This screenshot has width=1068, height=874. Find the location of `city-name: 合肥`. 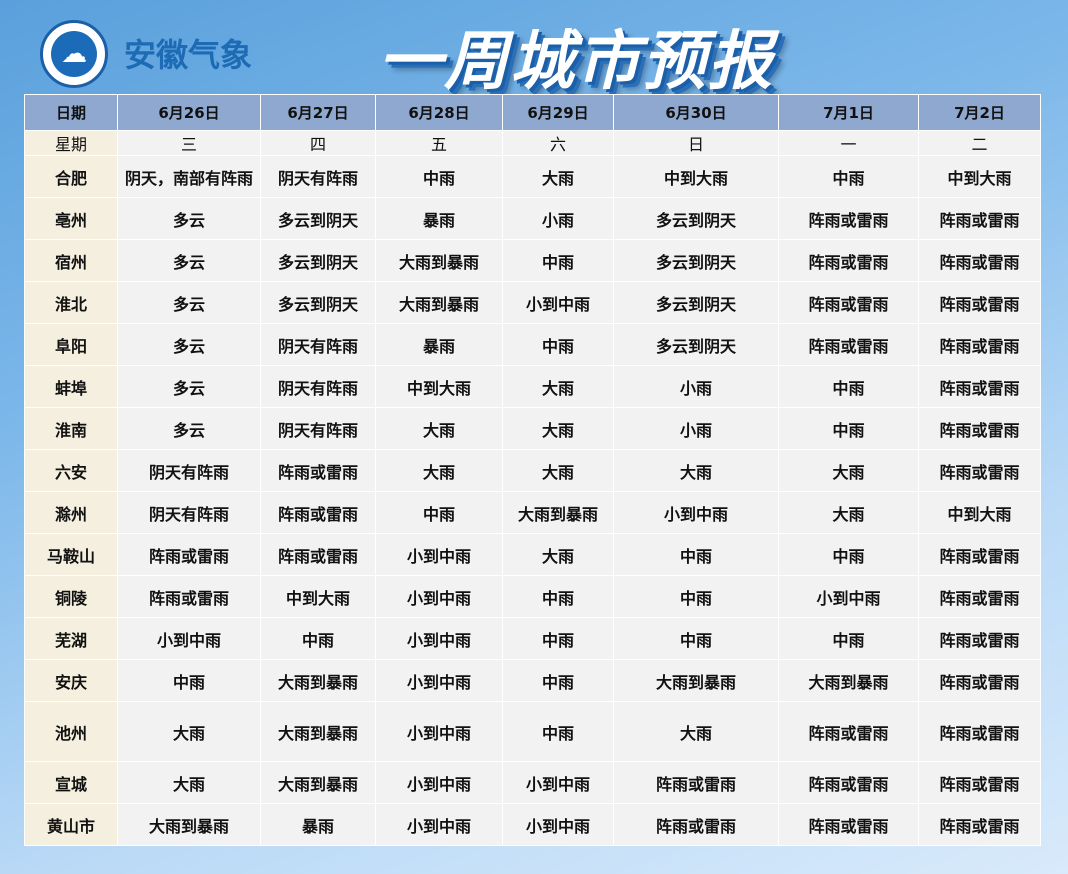

city-name: 合肥 is located at coordinates (71, 176).